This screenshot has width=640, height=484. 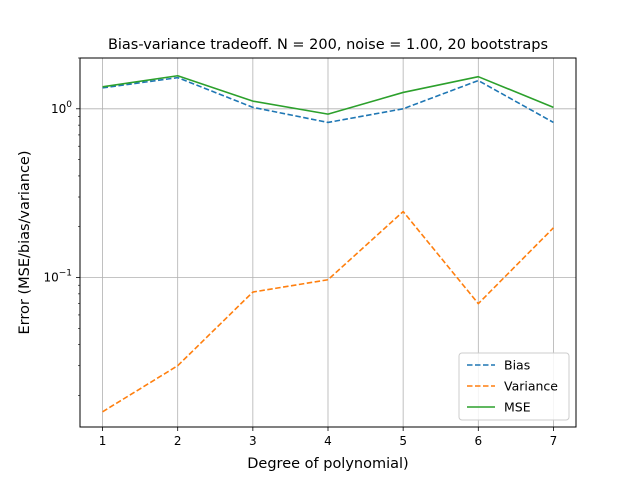 I want to click on series-line-bias, so click(x=328, y=100).